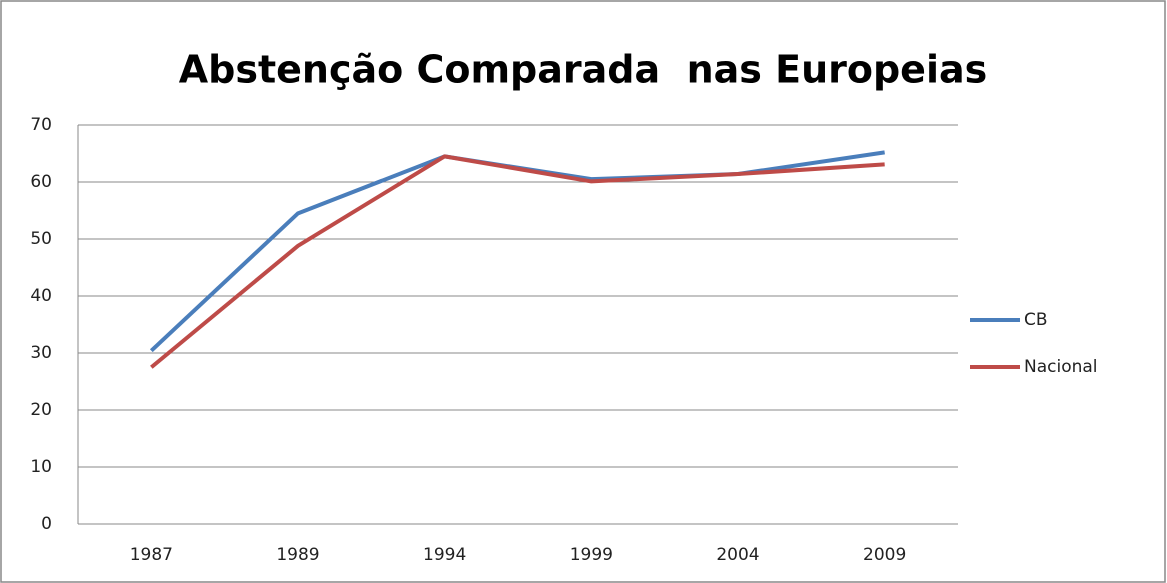 The height and width of the screenshot is (583, 1167). Describe the element at coordinates (583, 70) in the screenshot. I see `chart-title: Abstenção Comparada nas Europeias` at that location.